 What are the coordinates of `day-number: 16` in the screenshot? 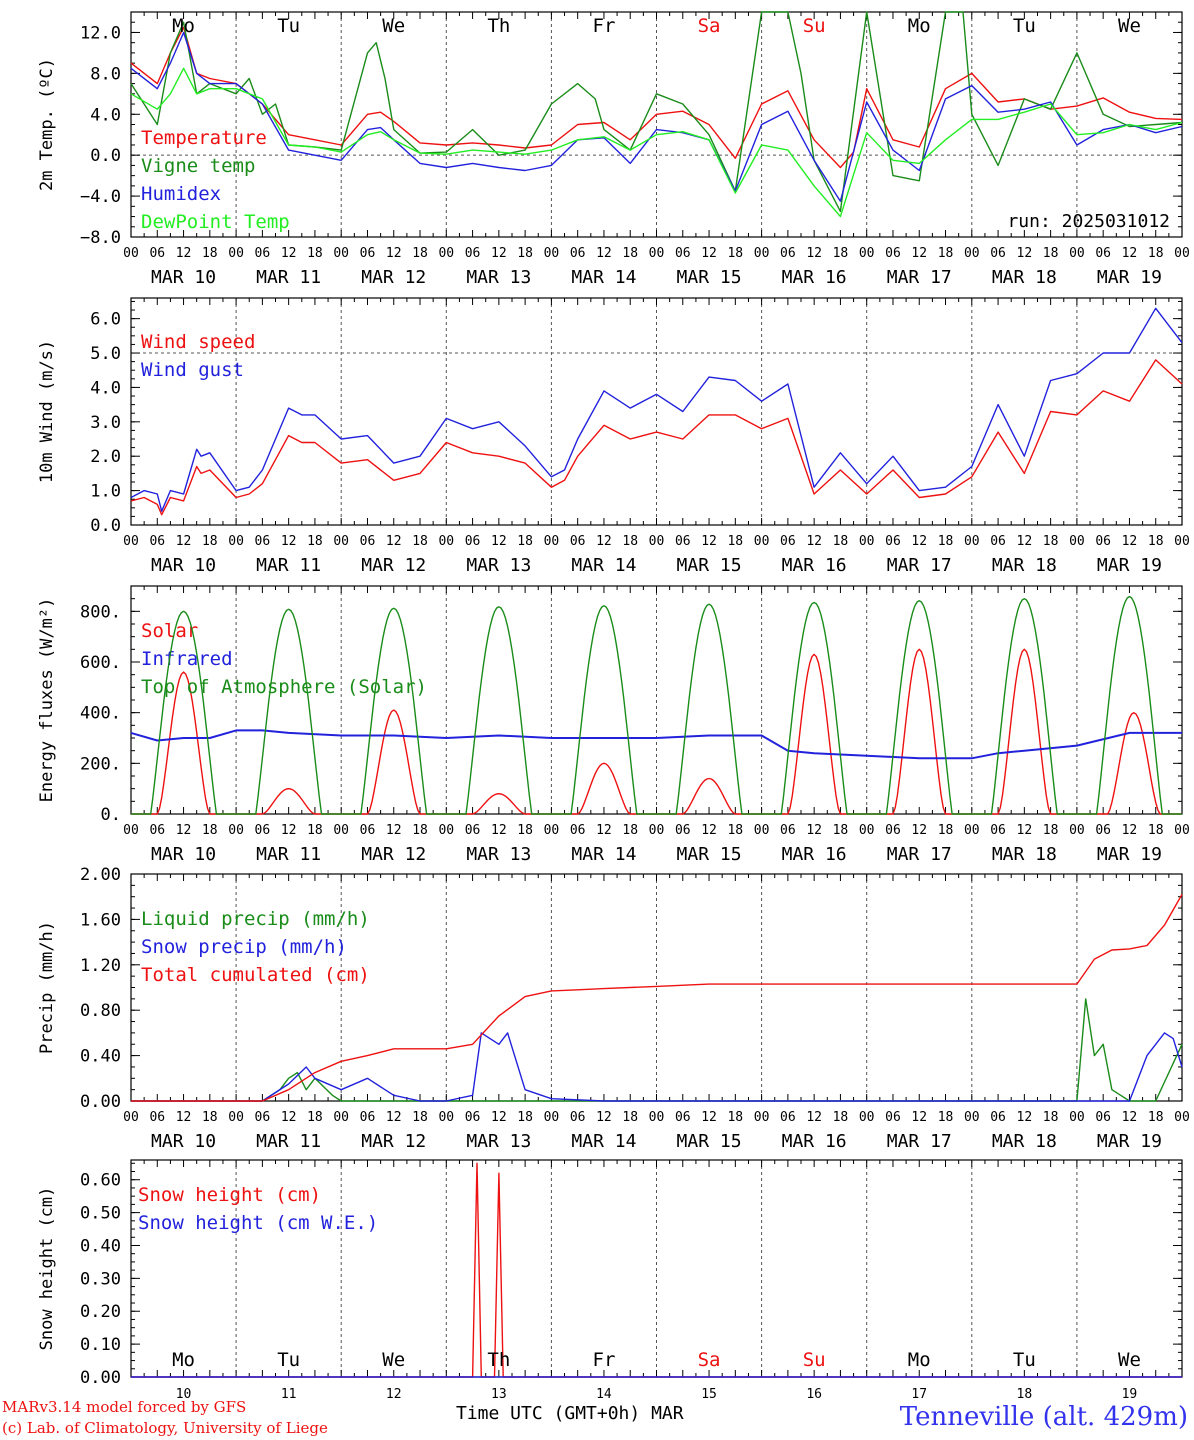 It's located at (814, 1394).